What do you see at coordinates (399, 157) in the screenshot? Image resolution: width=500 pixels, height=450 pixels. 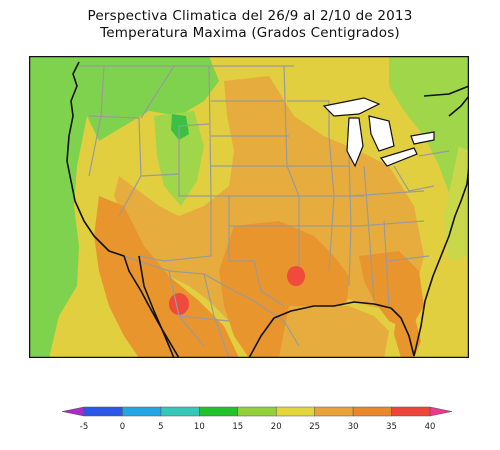 I see `lake-erie` at bounding box center [399, 157].